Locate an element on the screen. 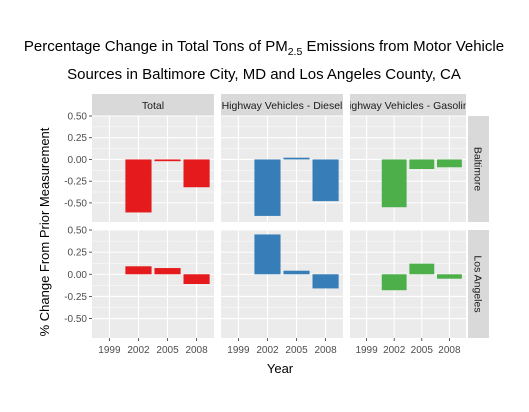  x-axis-title: Year is located at coordinates (280, 368).